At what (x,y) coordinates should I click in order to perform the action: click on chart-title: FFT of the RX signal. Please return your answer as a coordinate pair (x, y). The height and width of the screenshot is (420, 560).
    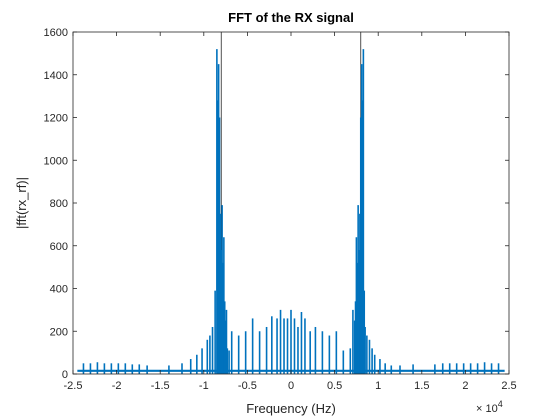
    Looking at the image, I should click on (291, 17).